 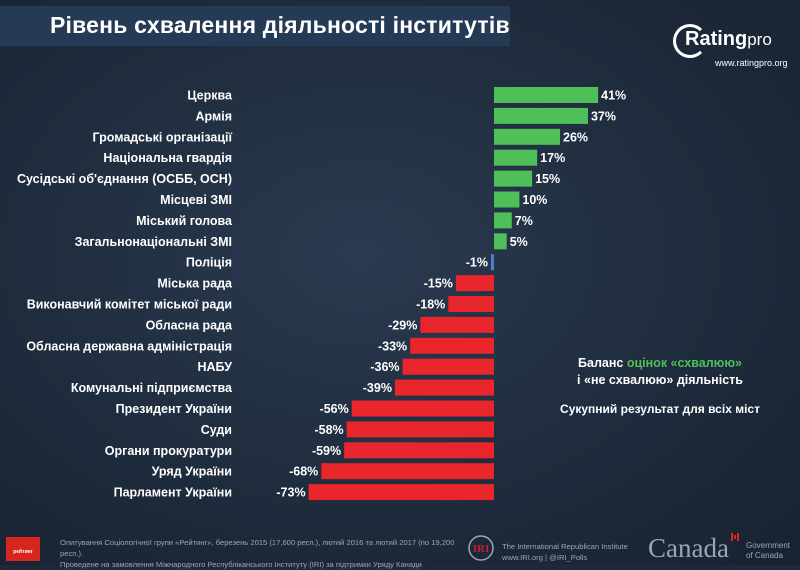 I want to click on svg-text: IRI, so click(x=481, y=549).